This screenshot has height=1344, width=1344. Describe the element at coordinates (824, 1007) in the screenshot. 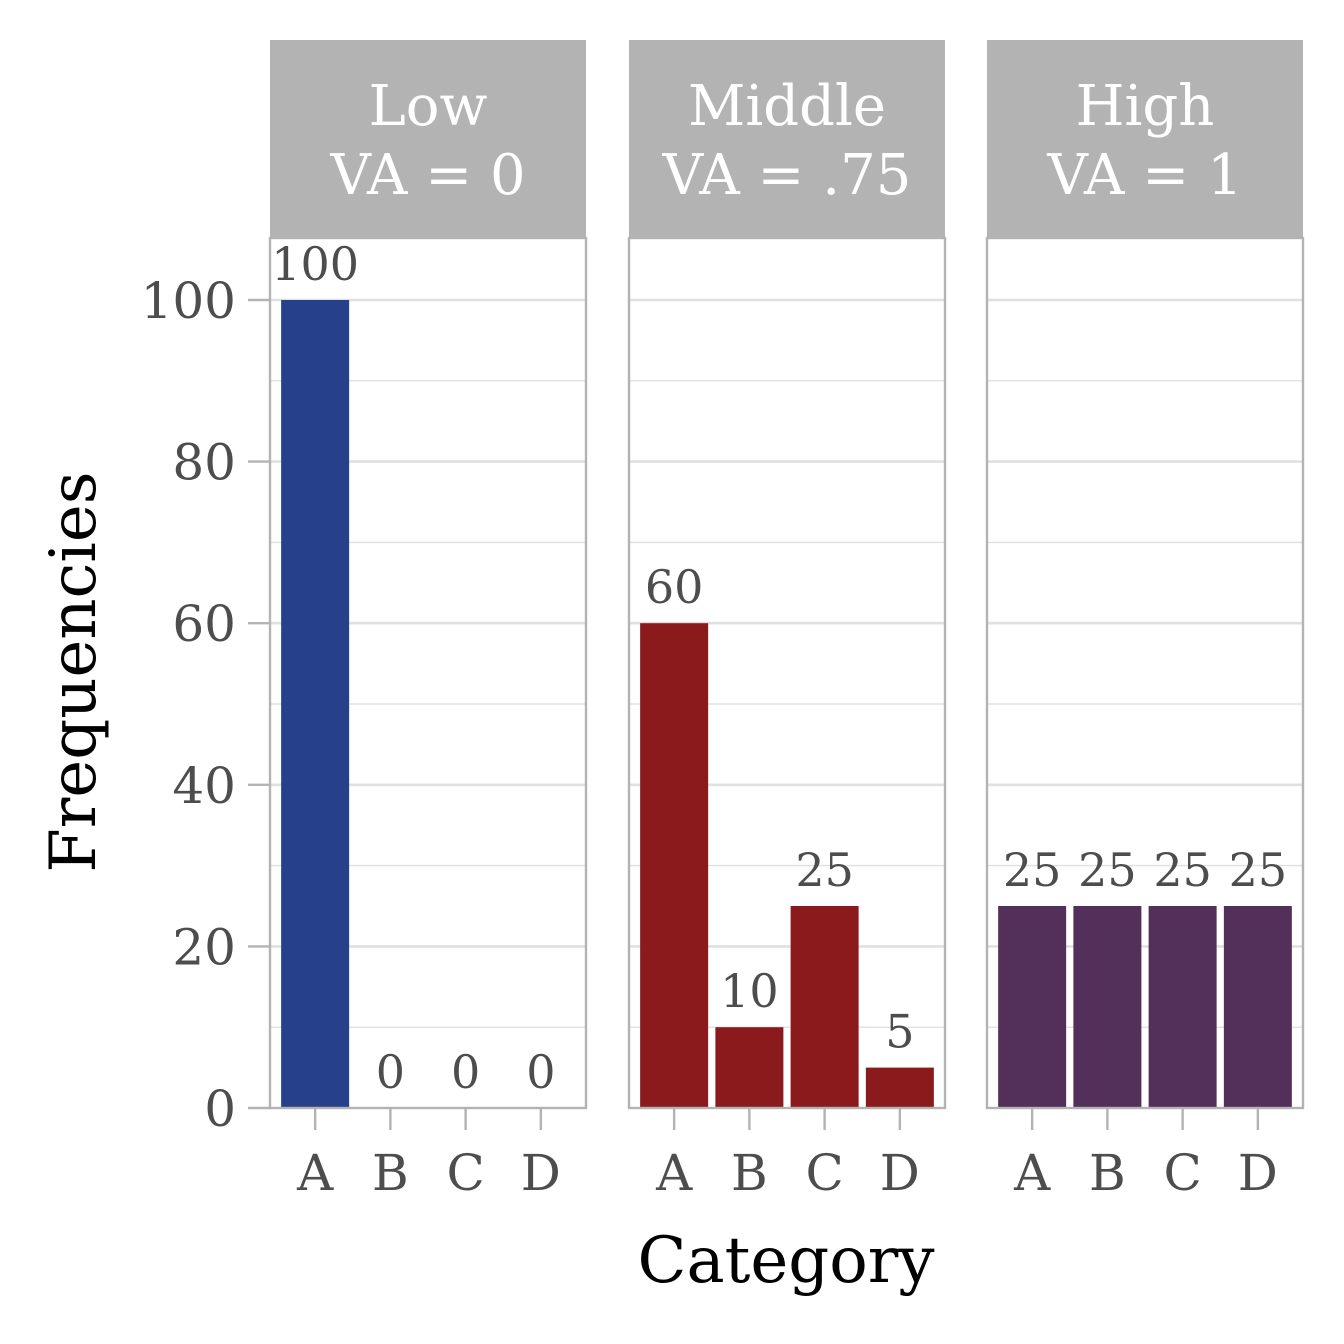

I see `bar-middle-c` at that location.